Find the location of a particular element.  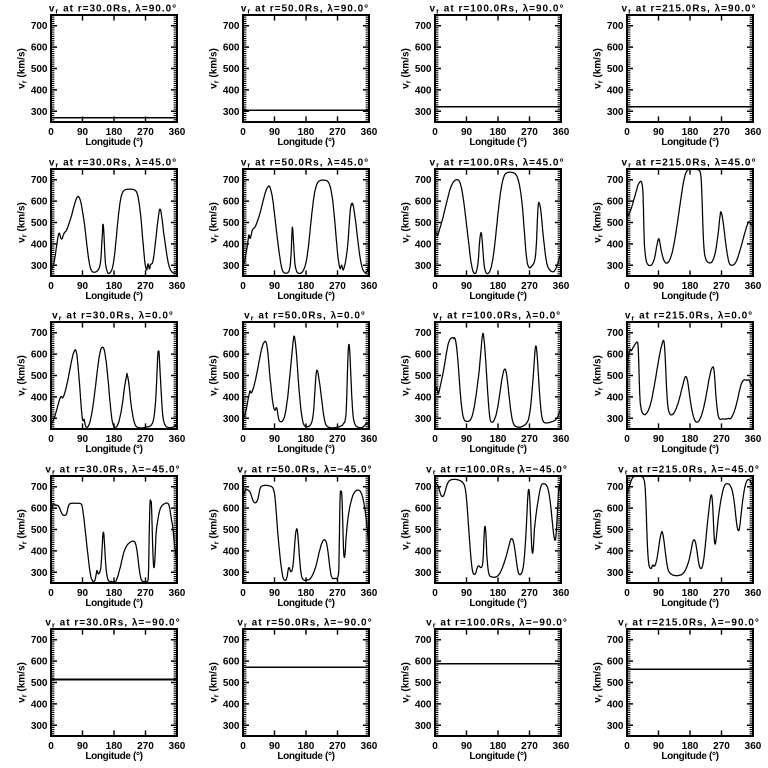

svg-text: vr at r=100.0Rs, λ=45.0° is located at coordinates (497, 163).